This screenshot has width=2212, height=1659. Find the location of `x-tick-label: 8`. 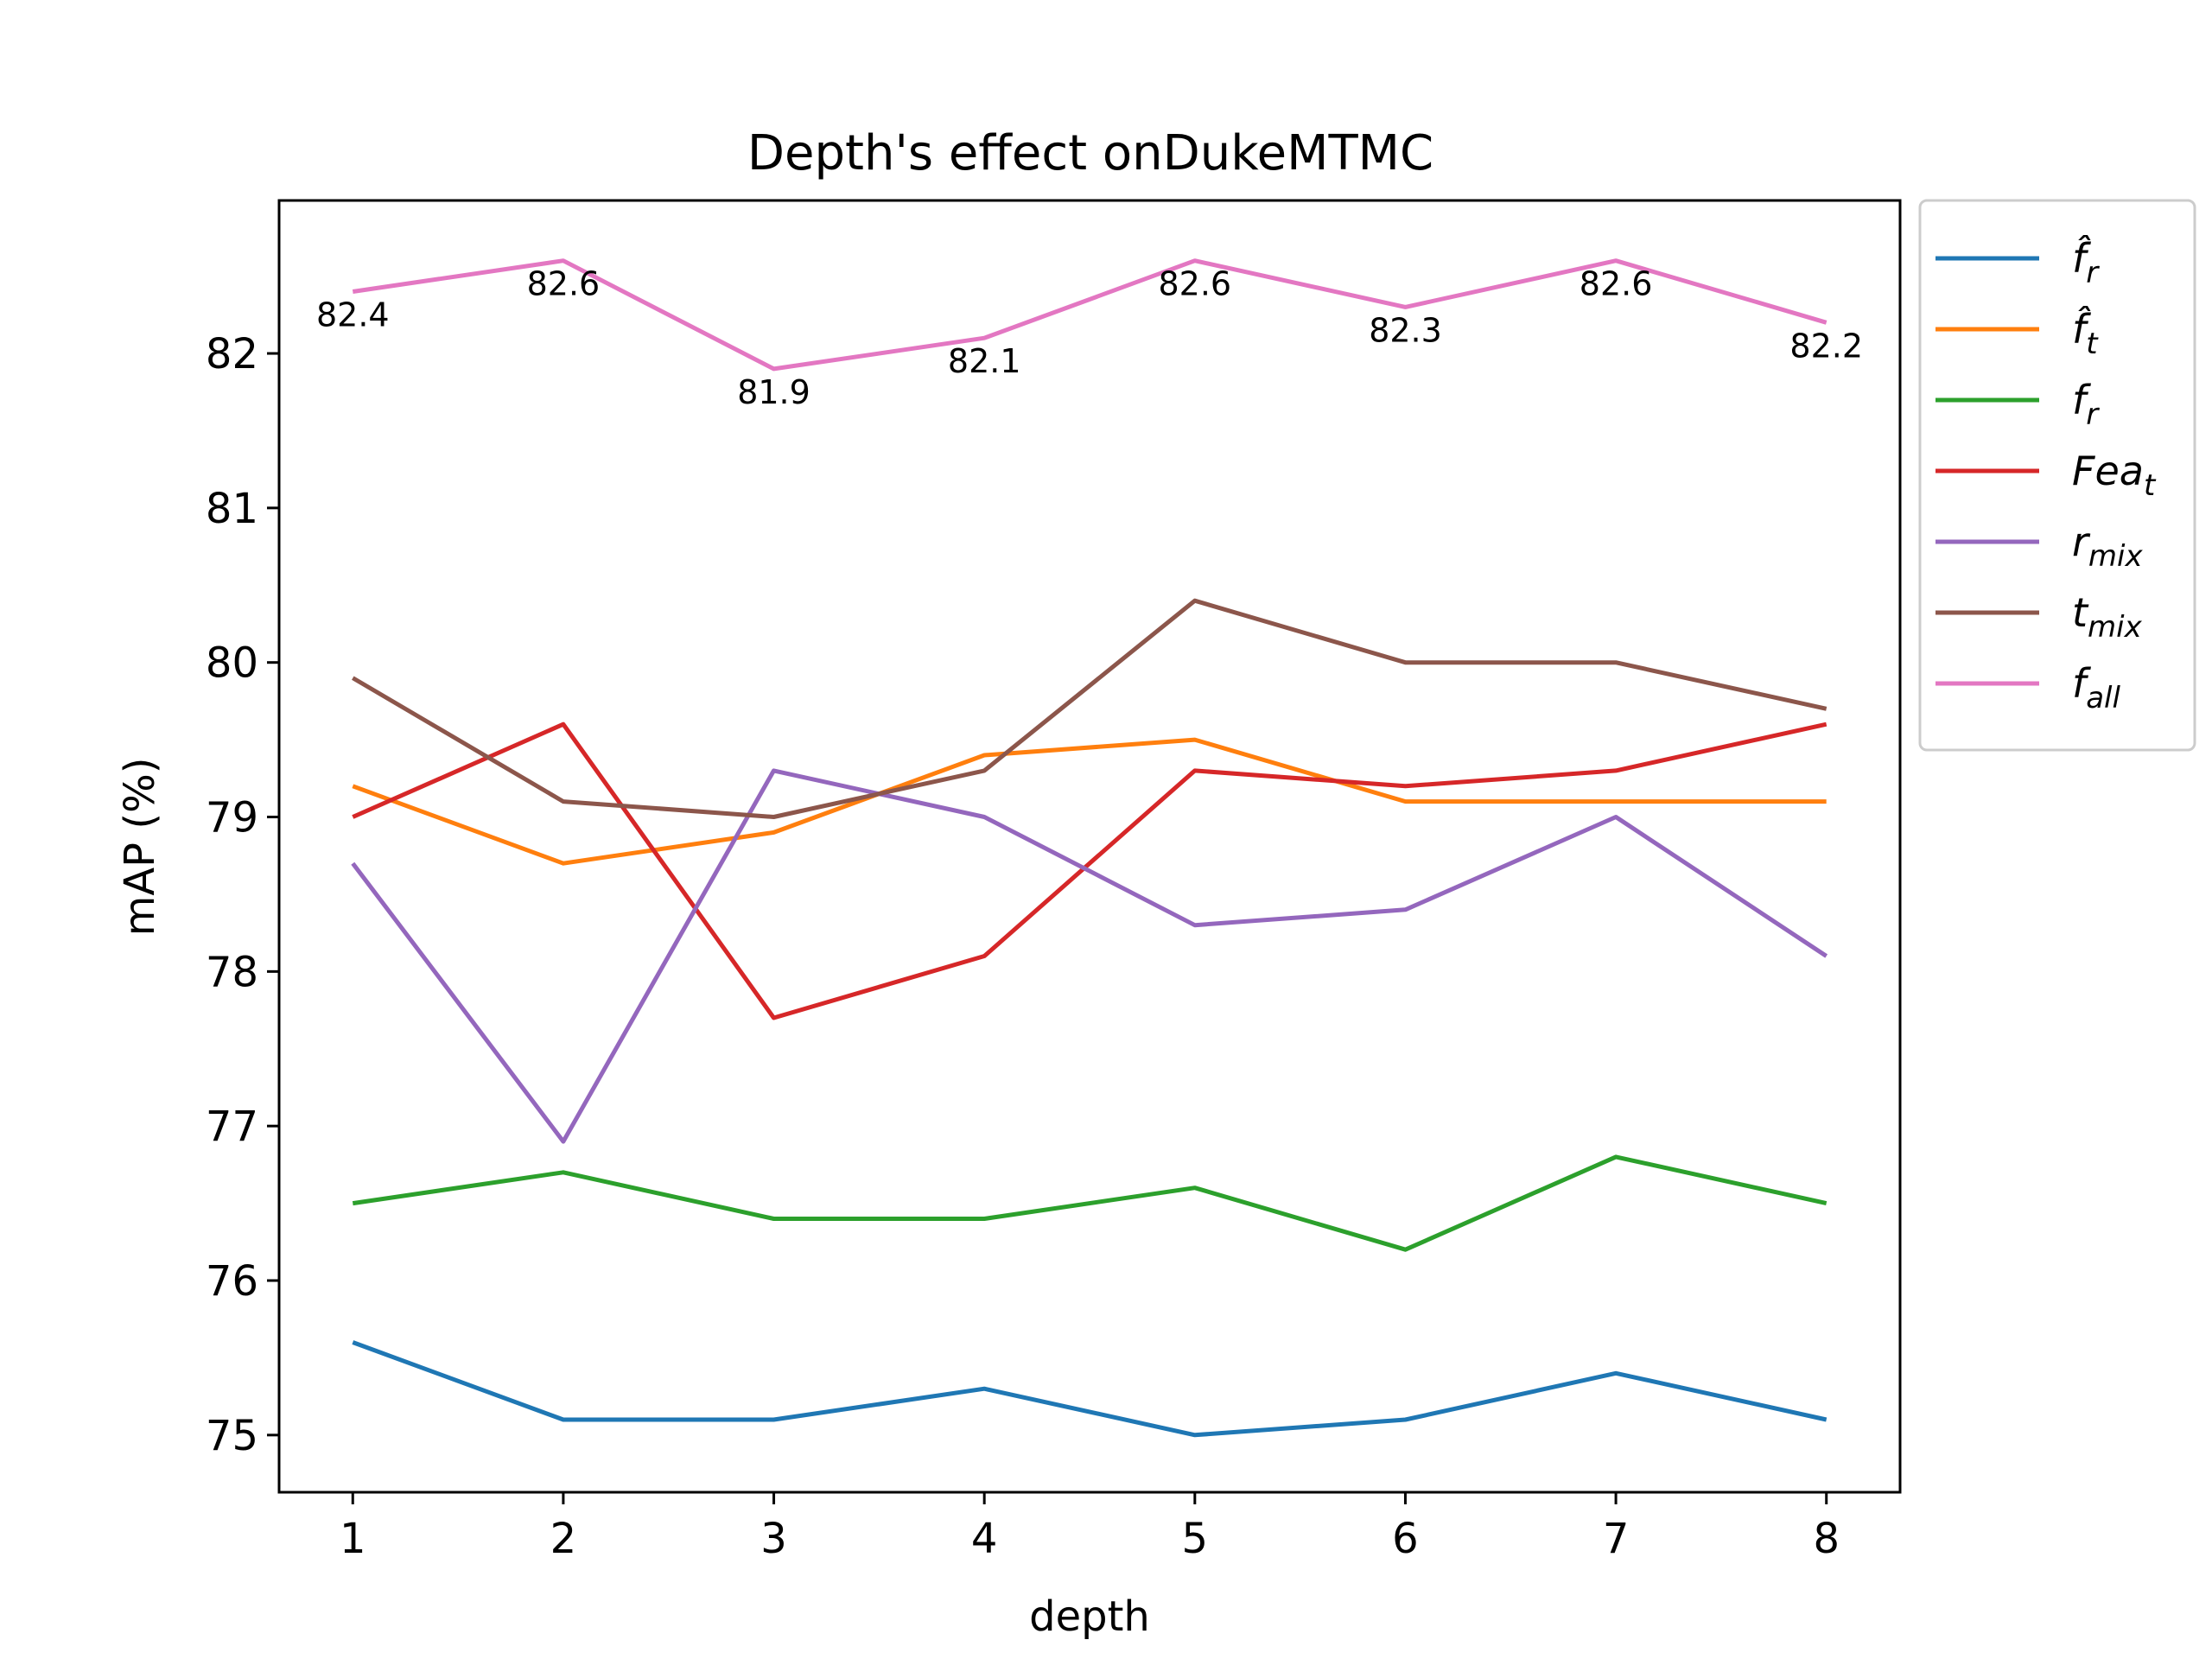

x-tick-label: 8 is located at coordinates (1827, 1539).